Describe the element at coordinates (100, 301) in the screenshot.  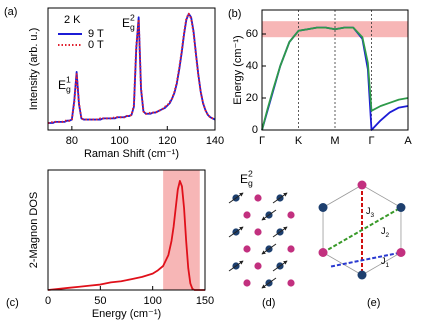
I see `x-tick-label: 50` at that location.